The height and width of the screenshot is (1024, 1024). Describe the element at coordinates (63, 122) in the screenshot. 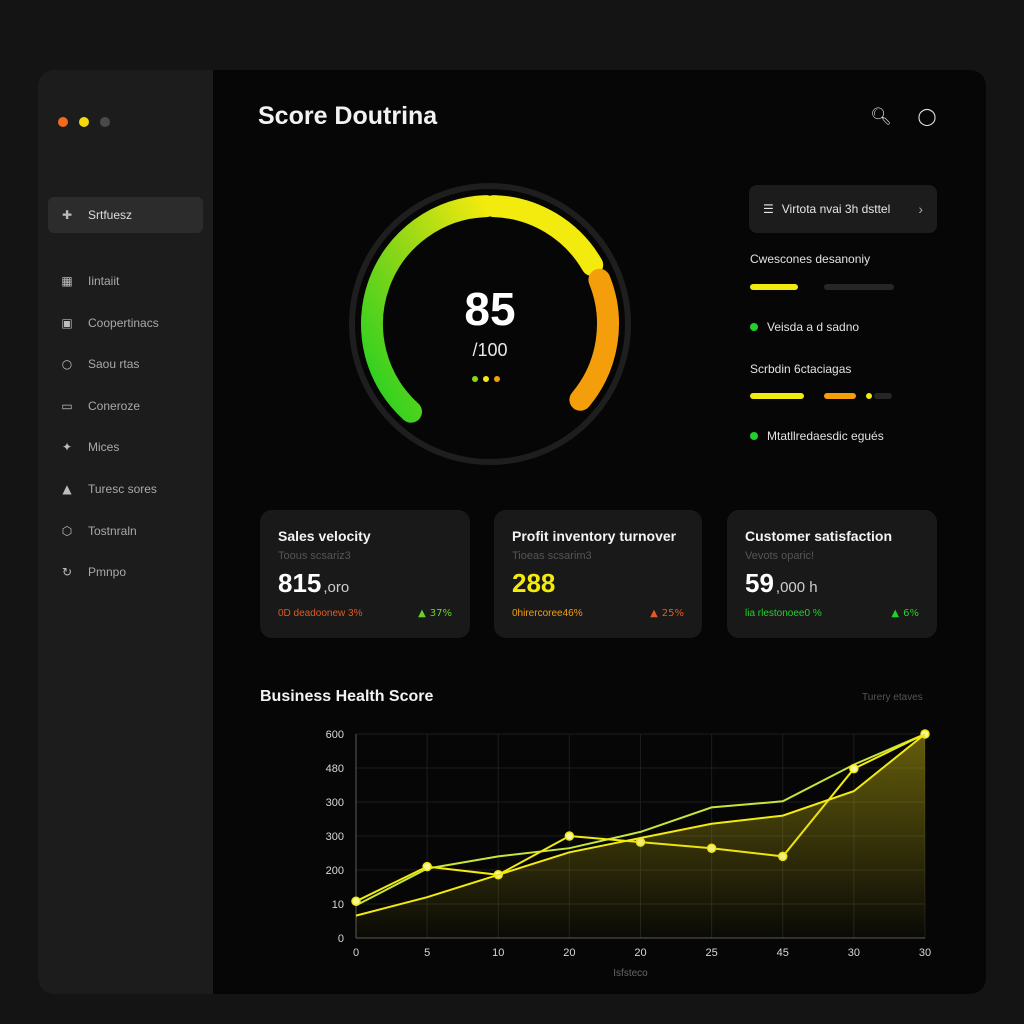

I see `close-dot` at that location.